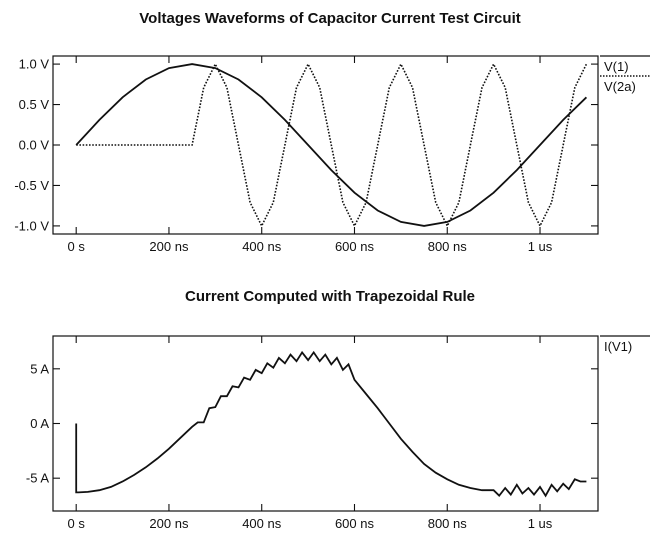  I want to click on y-tick-label: -1.0 V, so click(31, 225).